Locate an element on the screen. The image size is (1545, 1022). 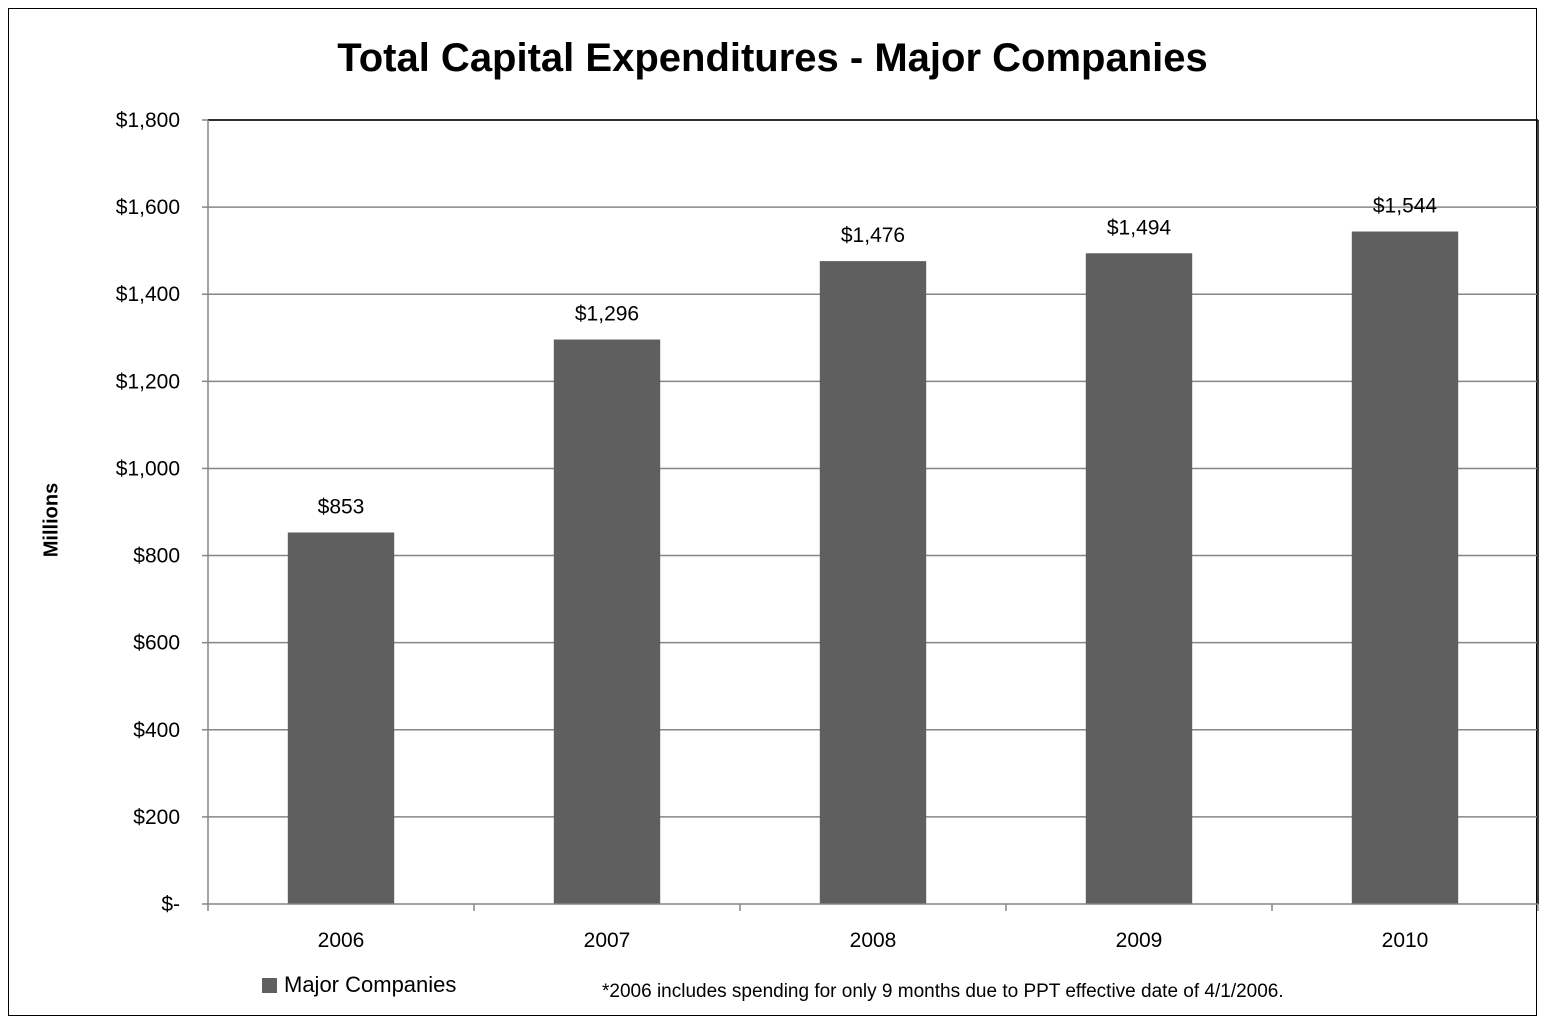
y-tick-label: $1,400 is located at coordinates (148, 294).